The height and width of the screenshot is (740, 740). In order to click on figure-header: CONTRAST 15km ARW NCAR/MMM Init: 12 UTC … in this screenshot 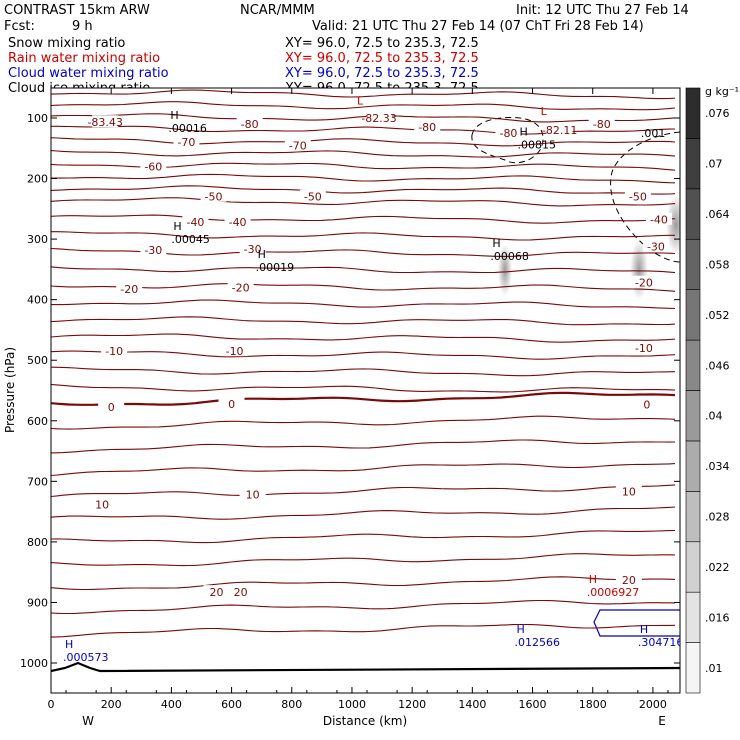, I will do `click(346, 49)`.